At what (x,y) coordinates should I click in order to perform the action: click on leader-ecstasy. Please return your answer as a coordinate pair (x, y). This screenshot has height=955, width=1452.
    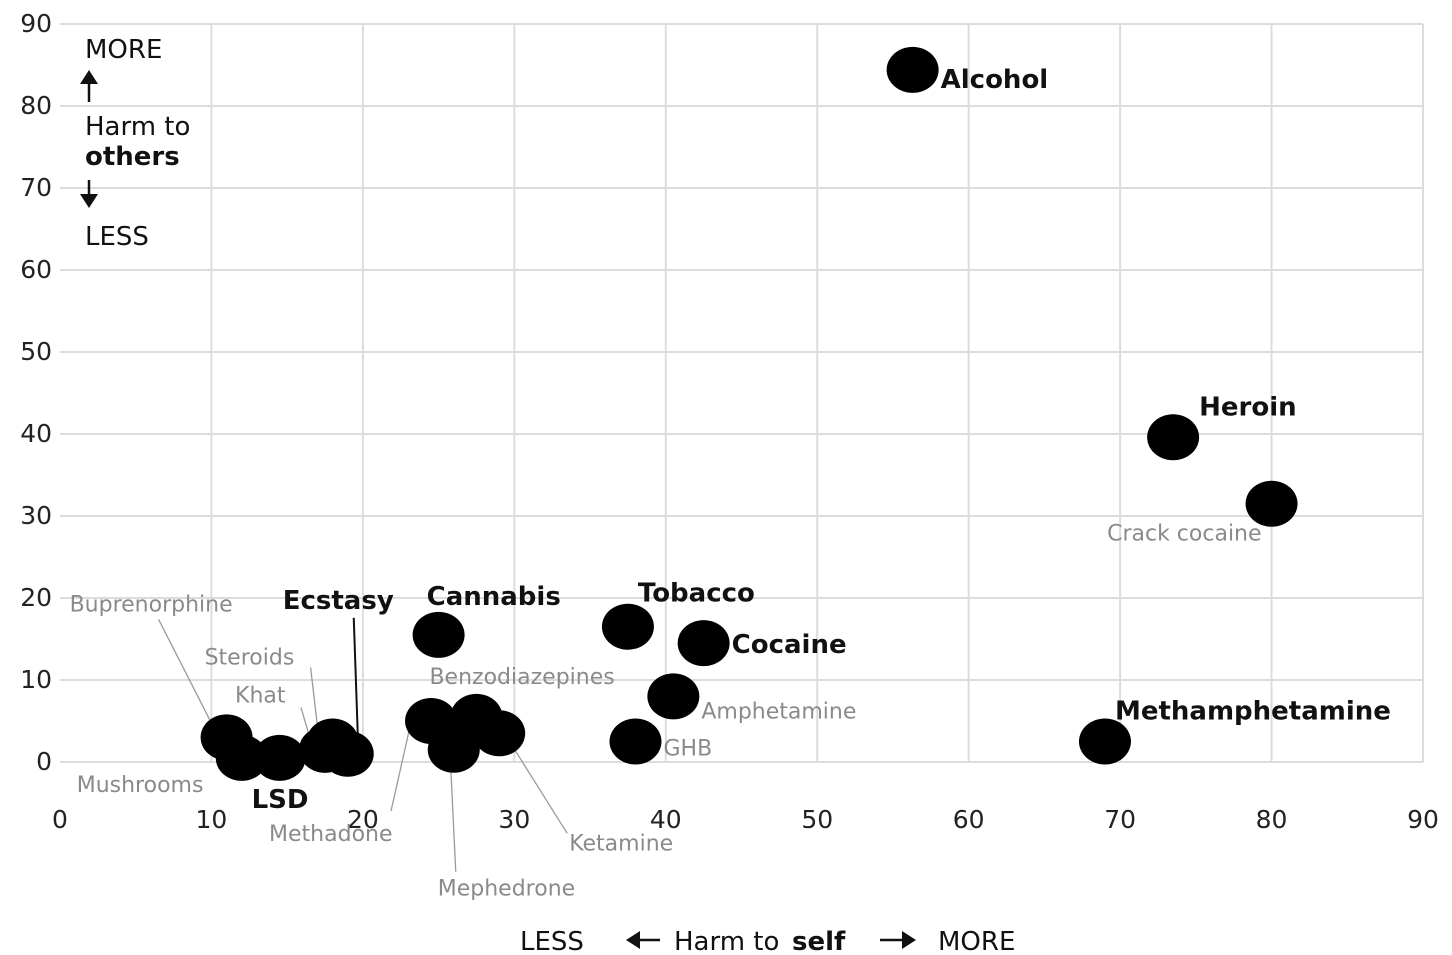
    Looking at the image, I should click on (355, 675).